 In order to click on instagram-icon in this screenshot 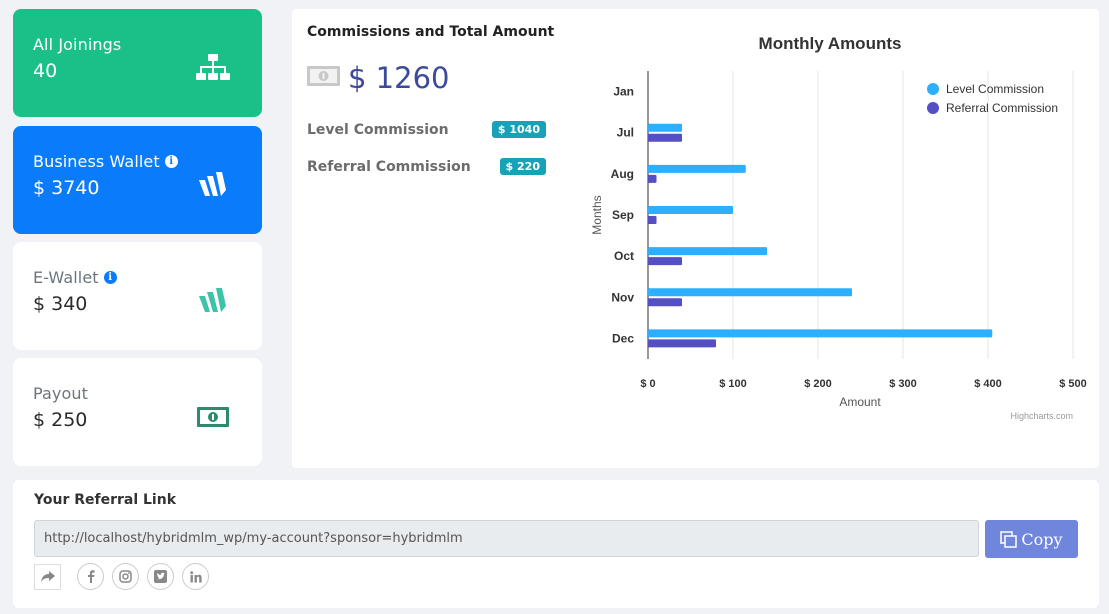, I will do `click(125, 576)`.